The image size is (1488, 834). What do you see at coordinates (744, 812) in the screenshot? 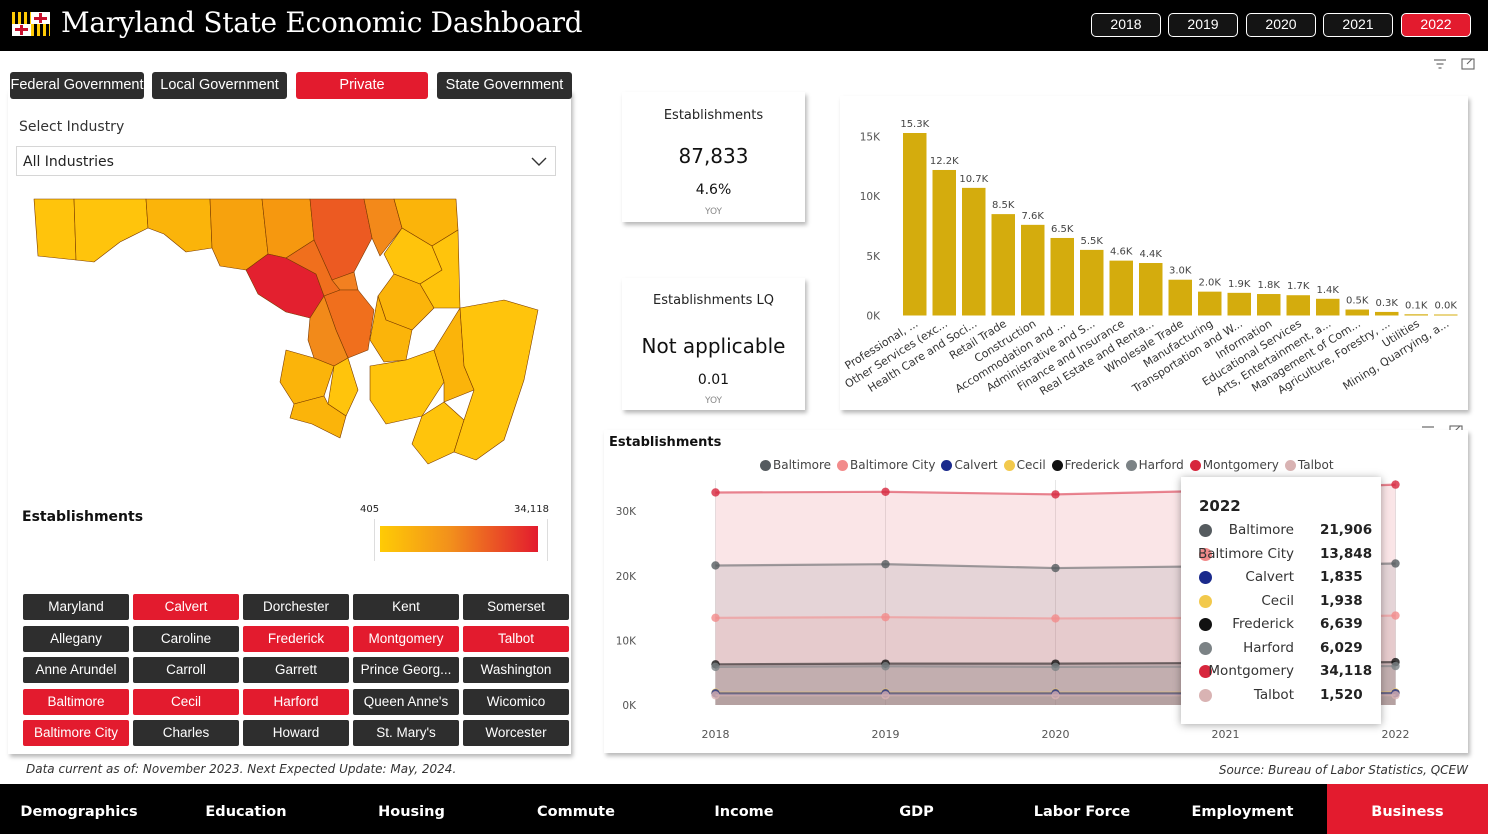
I see `nav-income: Income` at bounding box center [744, 812].